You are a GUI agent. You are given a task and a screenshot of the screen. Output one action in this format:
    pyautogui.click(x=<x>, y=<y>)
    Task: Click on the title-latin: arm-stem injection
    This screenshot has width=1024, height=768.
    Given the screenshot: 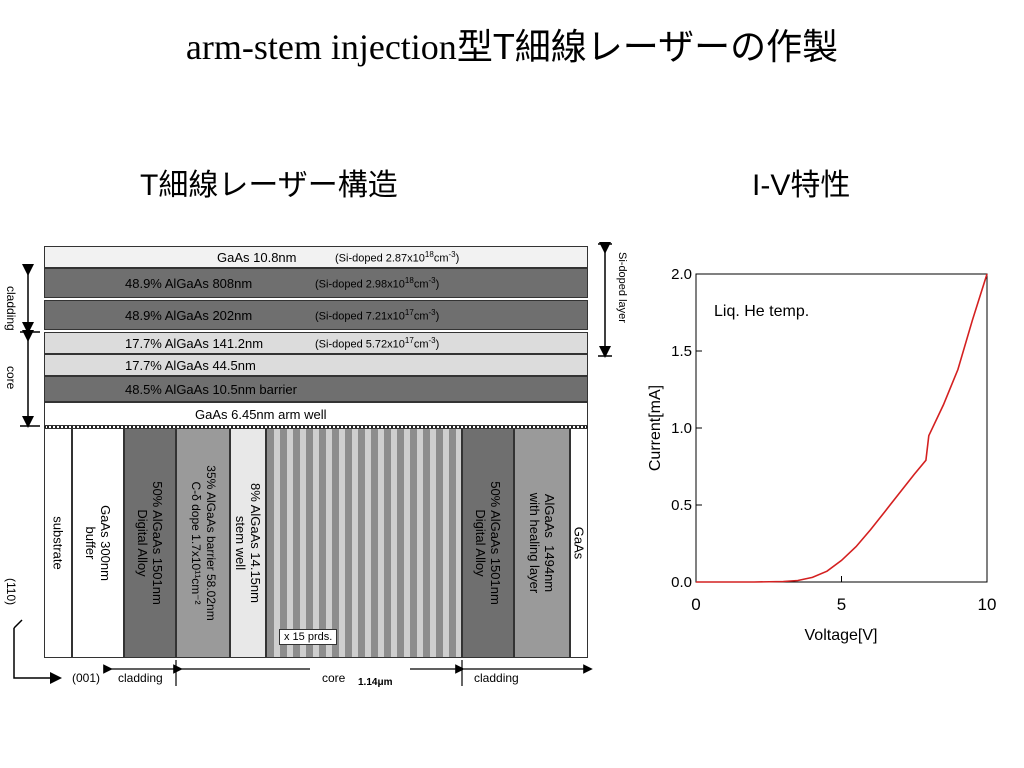 What is the action you would take?
    pyautogui.click(x=321, y=47)
    